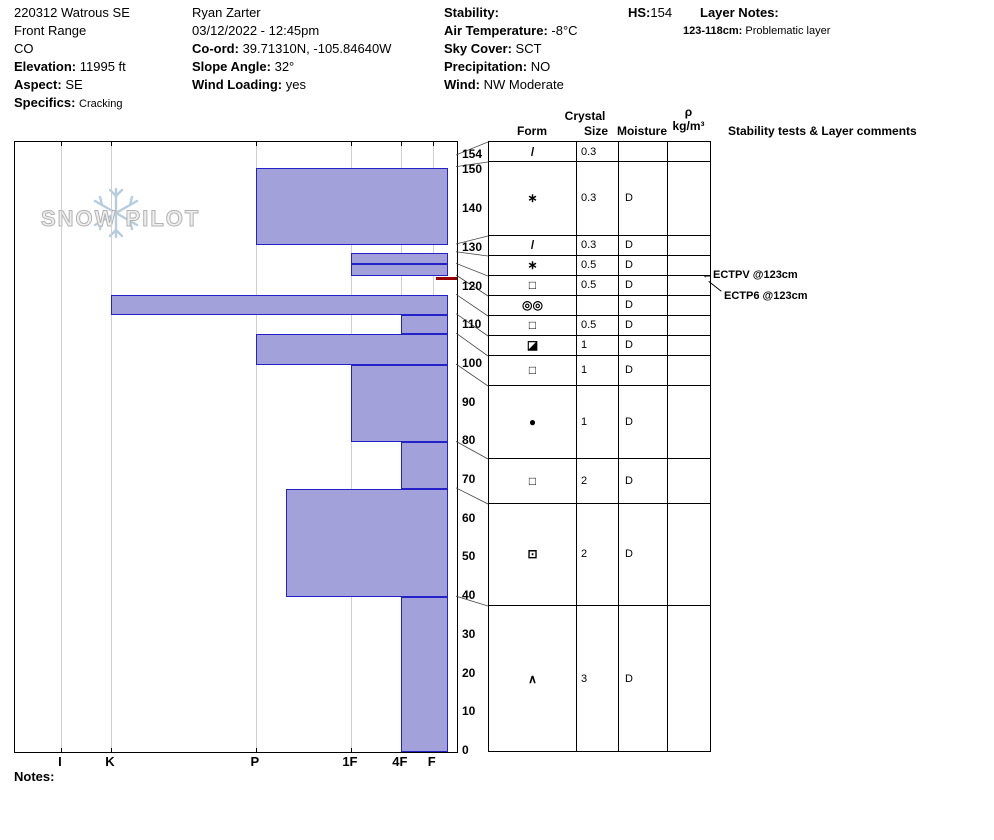 This screenshot has height=840, width=994. I want to click on axis-tick-bottom, so click(351, 750).